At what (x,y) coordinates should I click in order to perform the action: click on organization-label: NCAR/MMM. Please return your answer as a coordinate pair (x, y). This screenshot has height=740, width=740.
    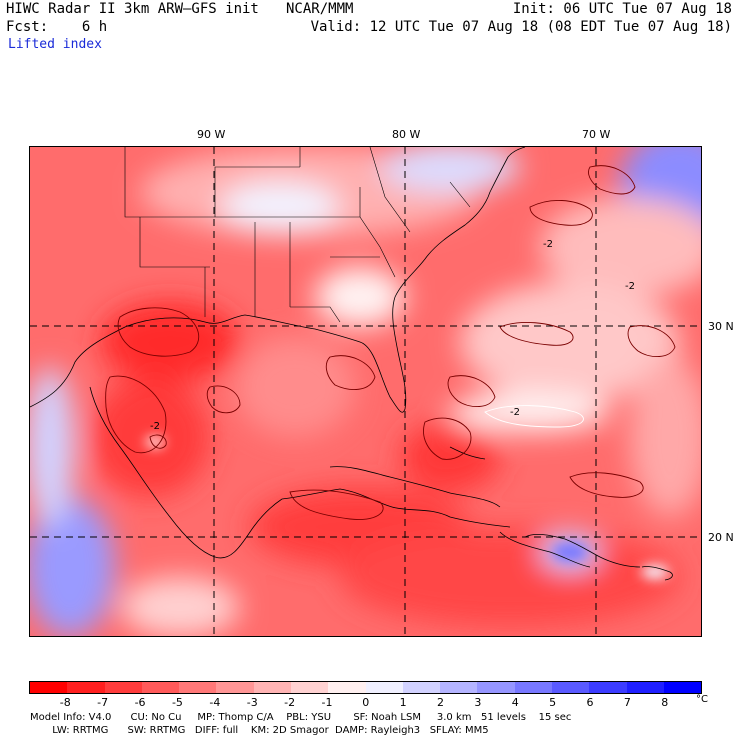
    Looking at the image, I should click on (320, 9).